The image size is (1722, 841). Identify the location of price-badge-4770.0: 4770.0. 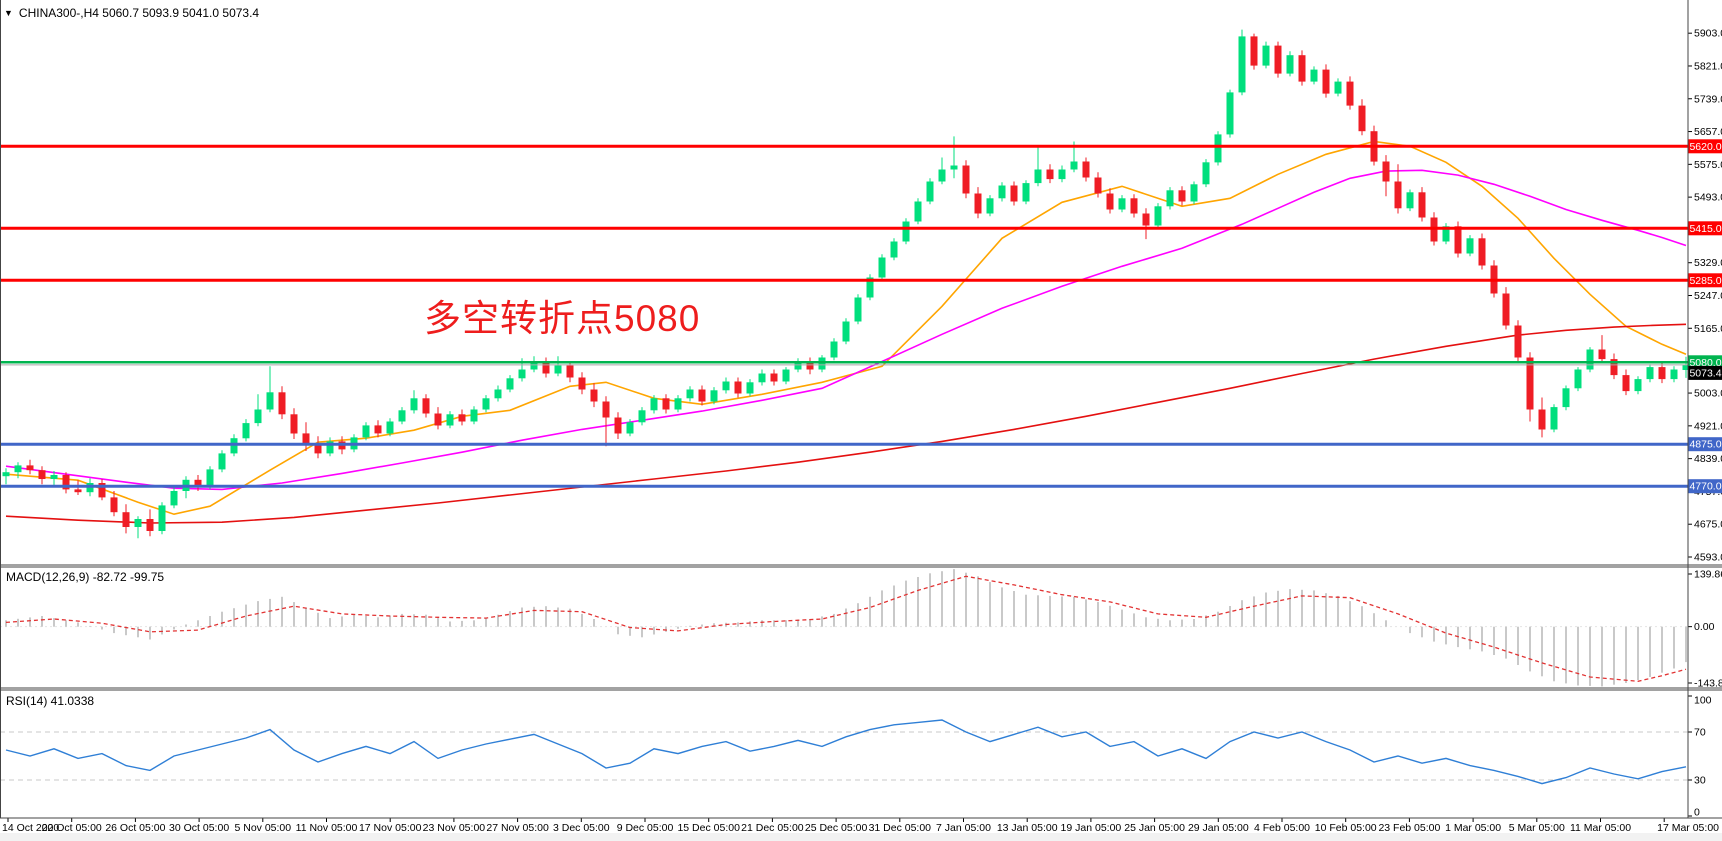
(1705, 486).